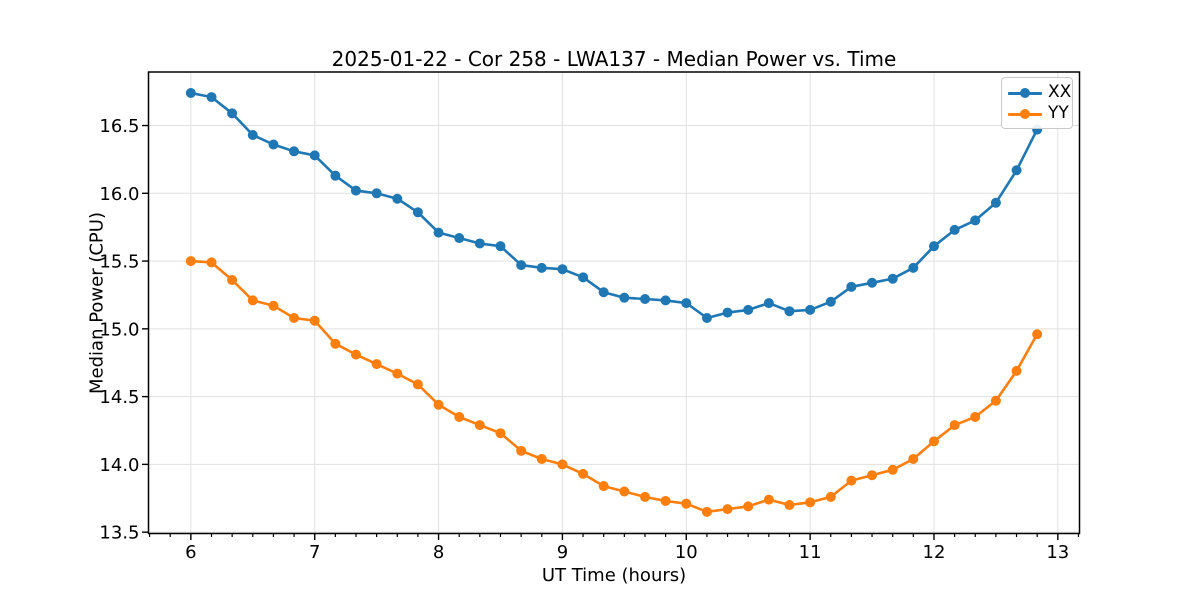  What do you see at coordinates (1025, 93) in the screenshot?
I see `legend-line-marker-xx-icon` at bounding box center [1025, 93].